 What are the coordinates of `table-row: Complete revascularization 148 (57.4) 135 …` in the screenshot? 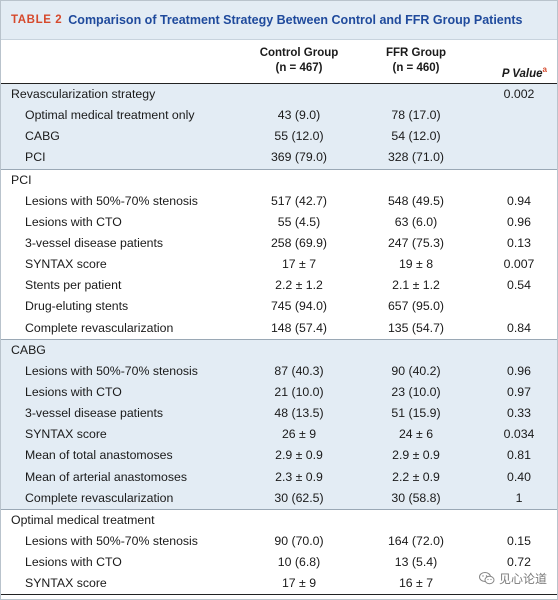 It's located at (279, 328).